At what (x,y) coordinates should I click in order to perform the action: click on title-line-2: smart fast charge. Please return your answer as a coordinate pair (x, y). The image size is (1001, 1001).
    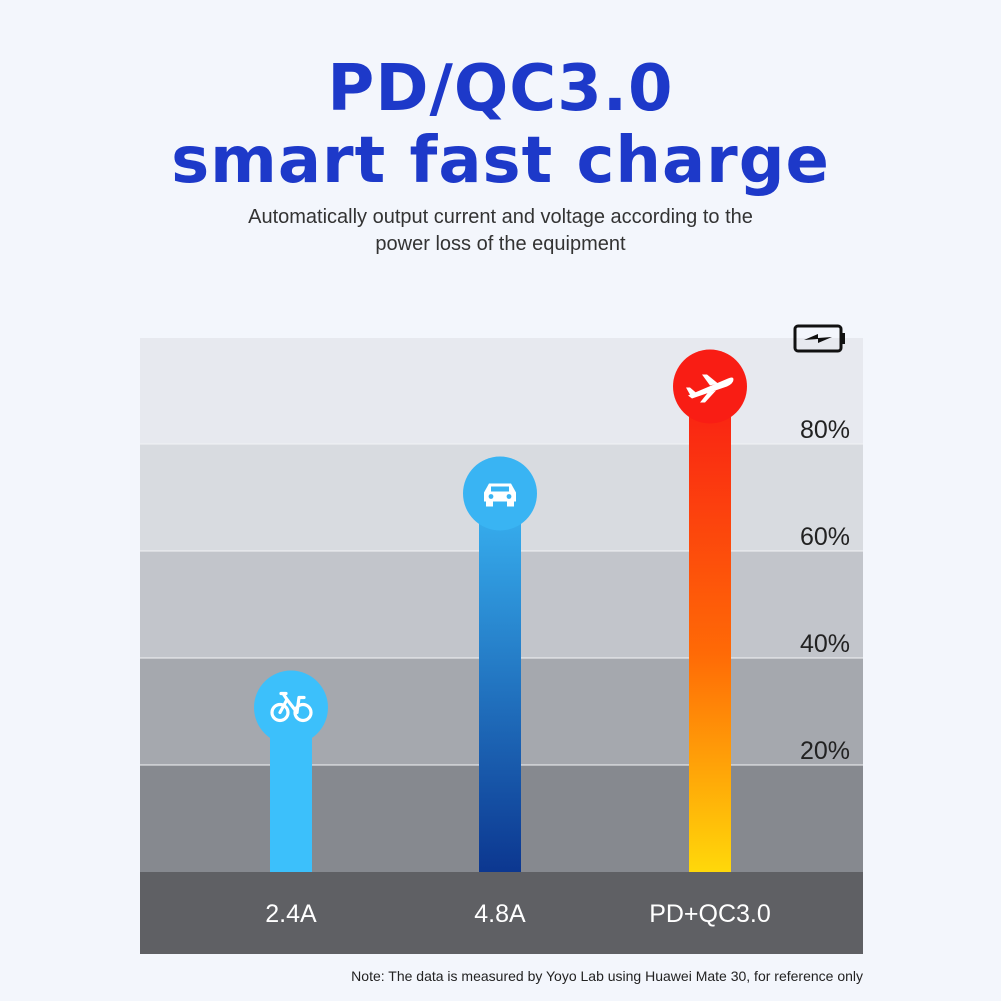
    Looking at the image, I should click on (500, 161).